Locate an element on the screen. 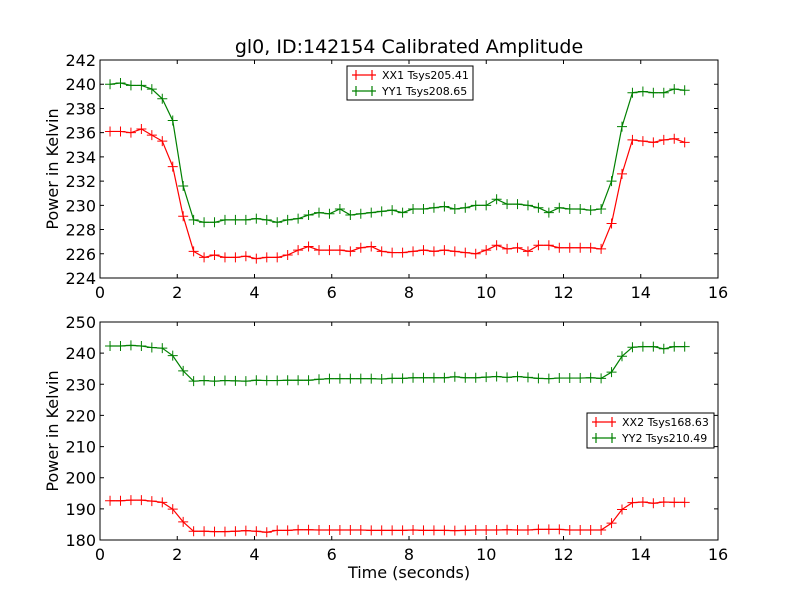  y-tick-label: 236 is located at coordinates (80, 133).